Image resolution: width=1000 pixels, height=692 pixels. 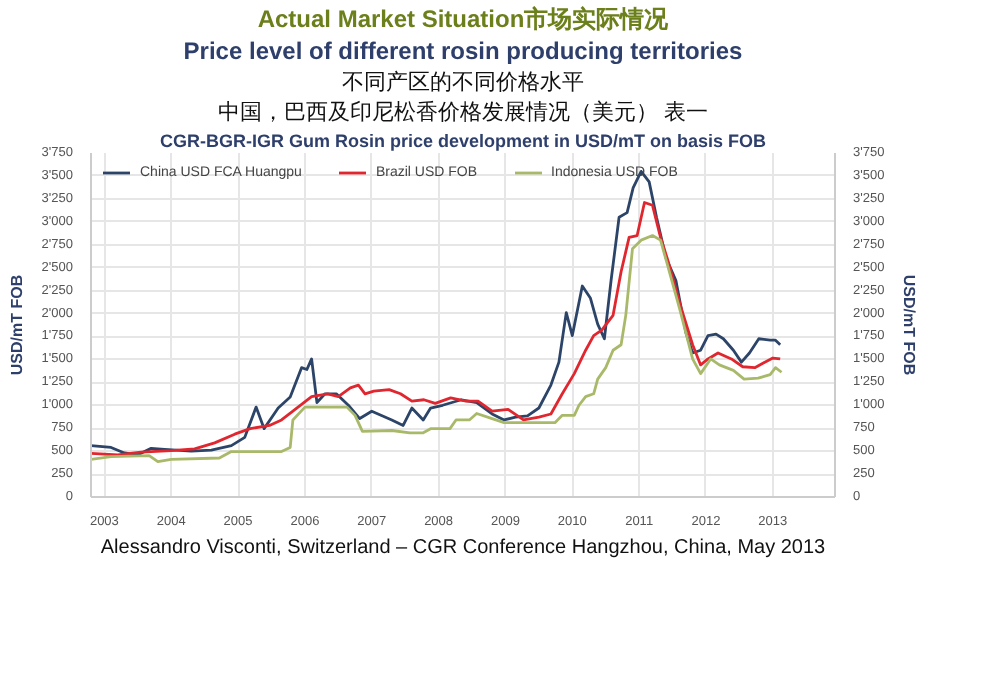 What do you see at coordinates (463, 112) in the screenshot?
I see `text: 中国，巴西及印尼松香价格发展情况（美元） 表一` at bounding box center [463, 112].